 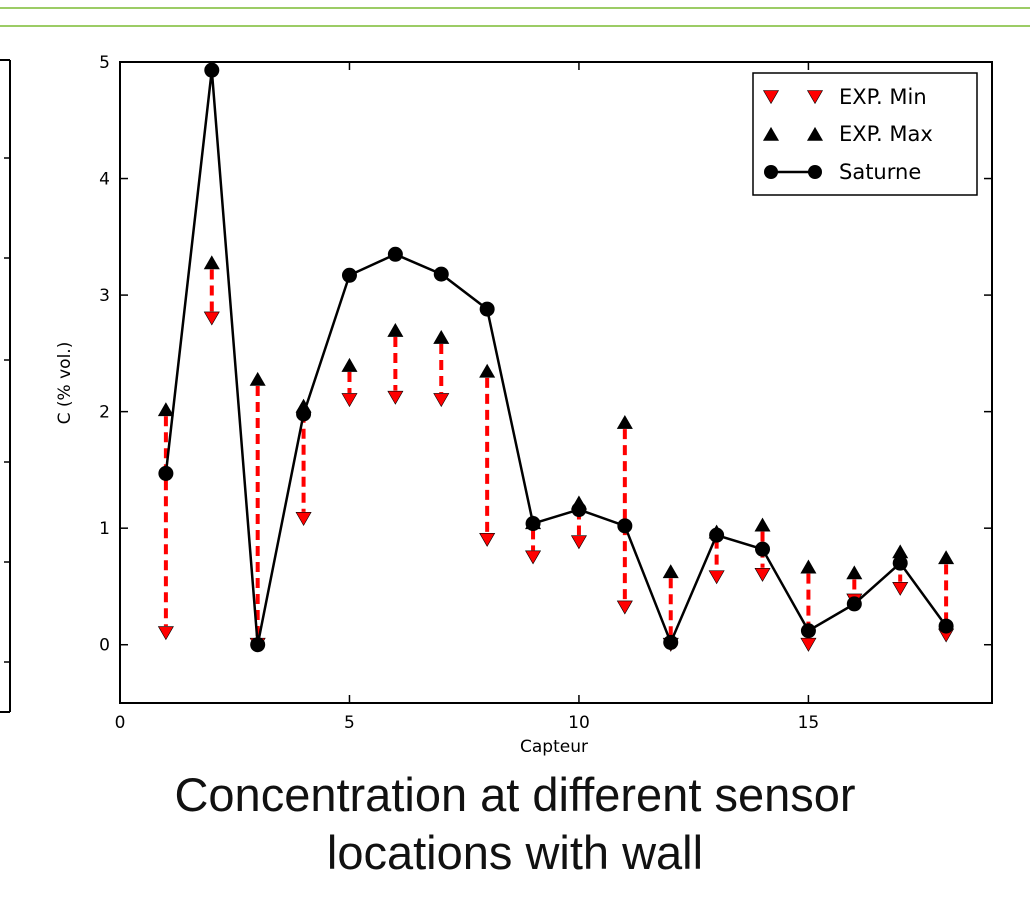 I want to click on x-tick-label: 0, so click(x=120, y=723).